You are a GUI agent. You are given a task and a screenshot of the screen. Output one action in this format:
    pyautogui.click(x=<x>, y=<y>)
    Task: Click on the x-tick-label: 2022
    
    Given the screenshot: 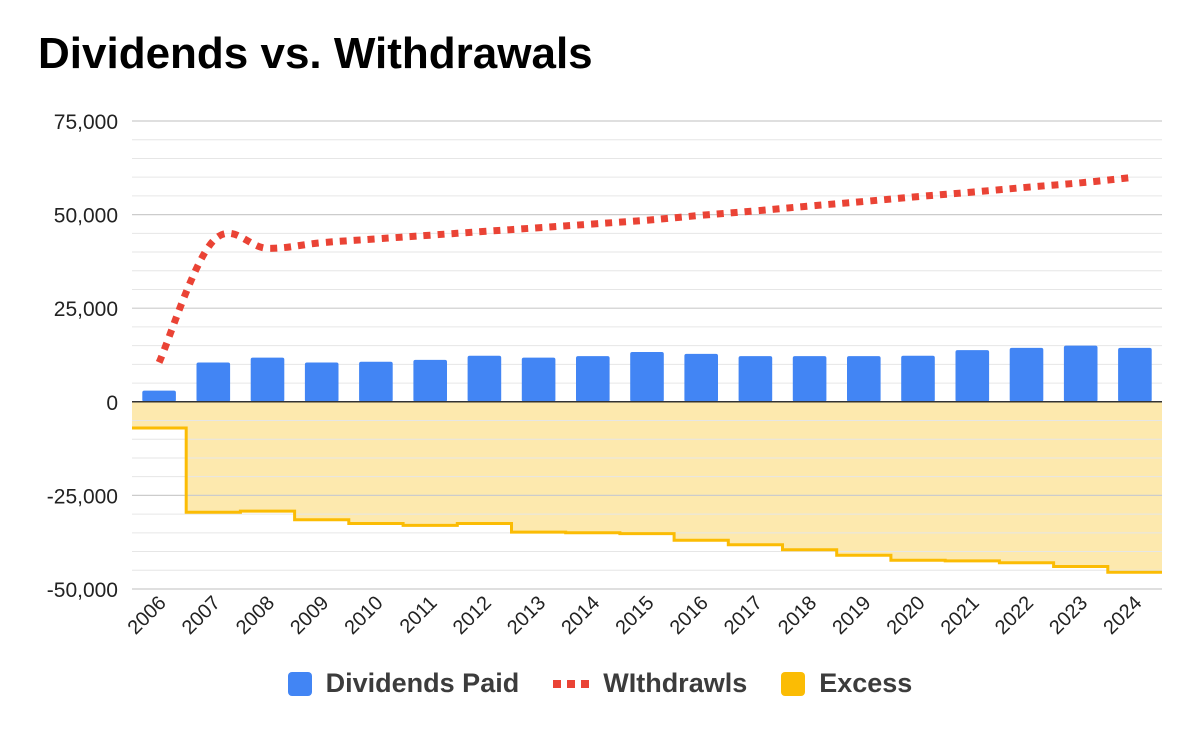 What is the action you would take?
    pyautogui.click(x=1014, y=615)
    